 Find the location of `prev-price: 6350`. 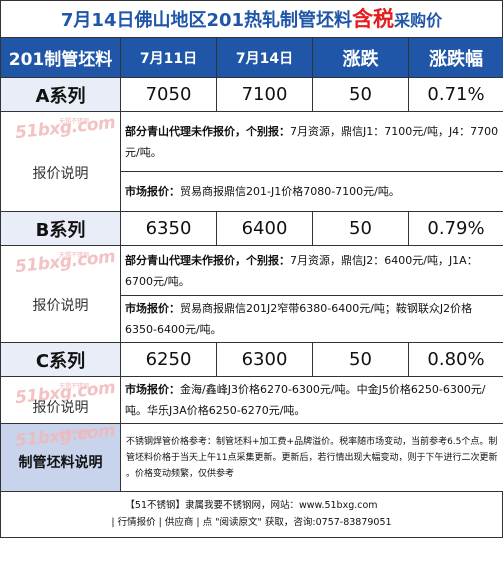

prev-price: 6350 is located at coordinates (168, 228).